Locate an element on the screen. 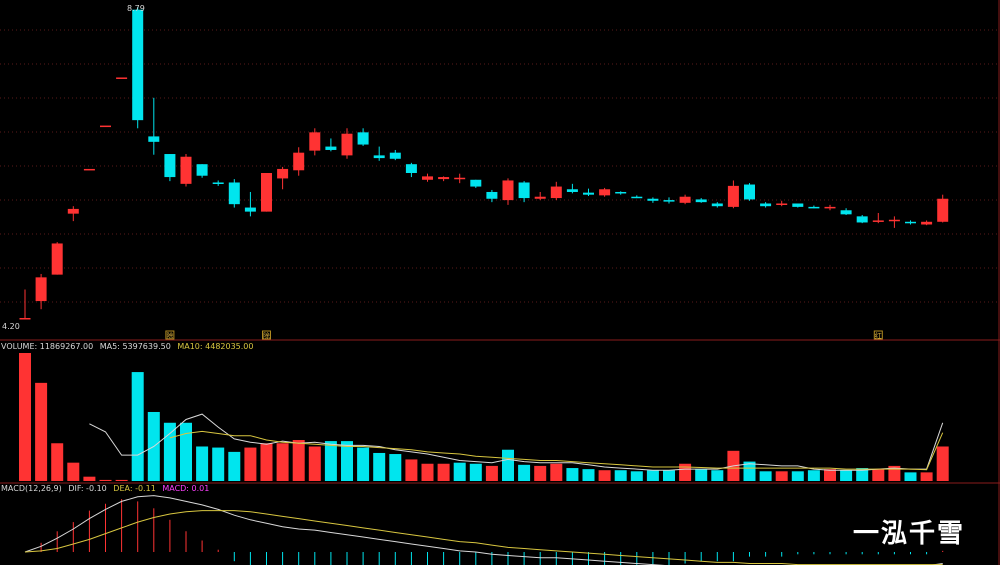 Image resolution: width=1000 pixels, height=565 pixels. volume-value-label: VOLUME: 11869267.00 is located at coordinates (47, 346).